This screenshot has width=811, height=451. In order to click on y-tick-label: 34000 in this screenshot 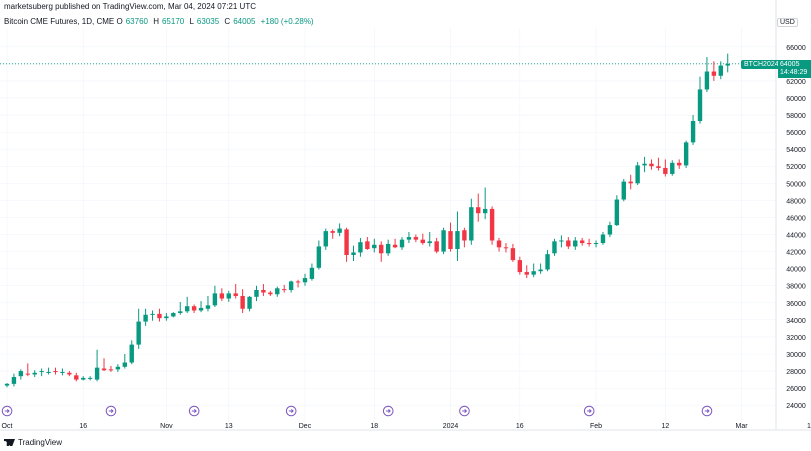, I will do `click(796, 321)`.